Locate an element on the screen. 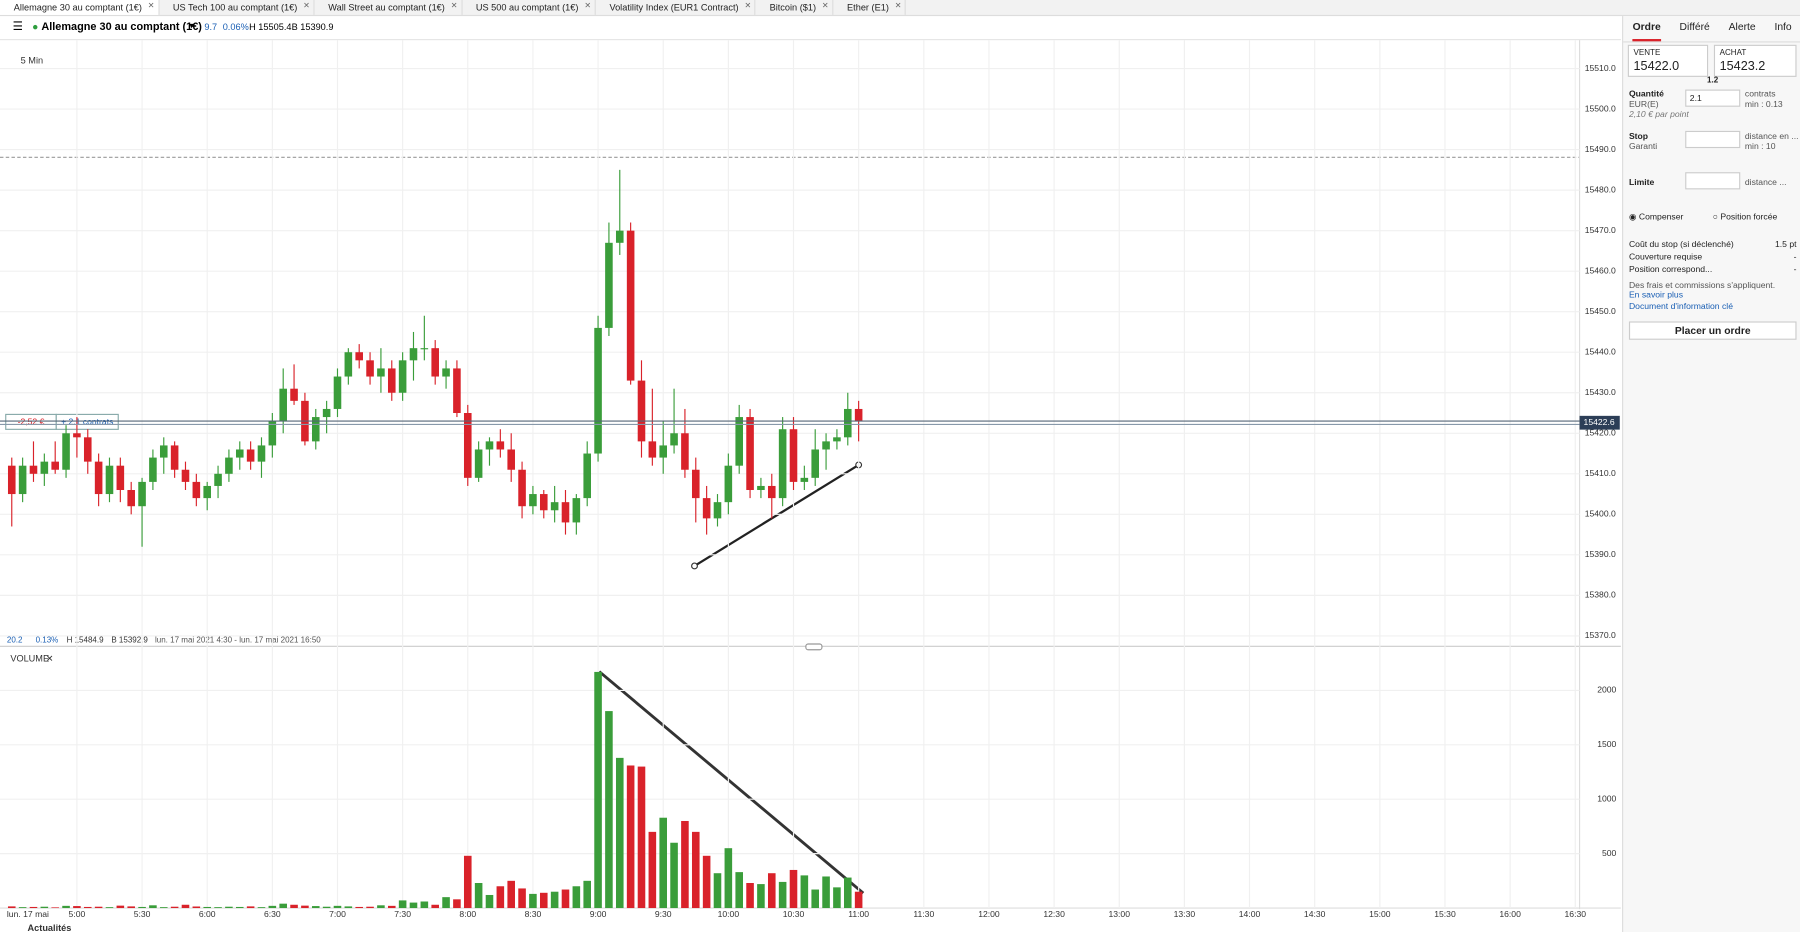 The image size is (1800, 932). stop-label: Stop is located at coordinates (1638, 136).